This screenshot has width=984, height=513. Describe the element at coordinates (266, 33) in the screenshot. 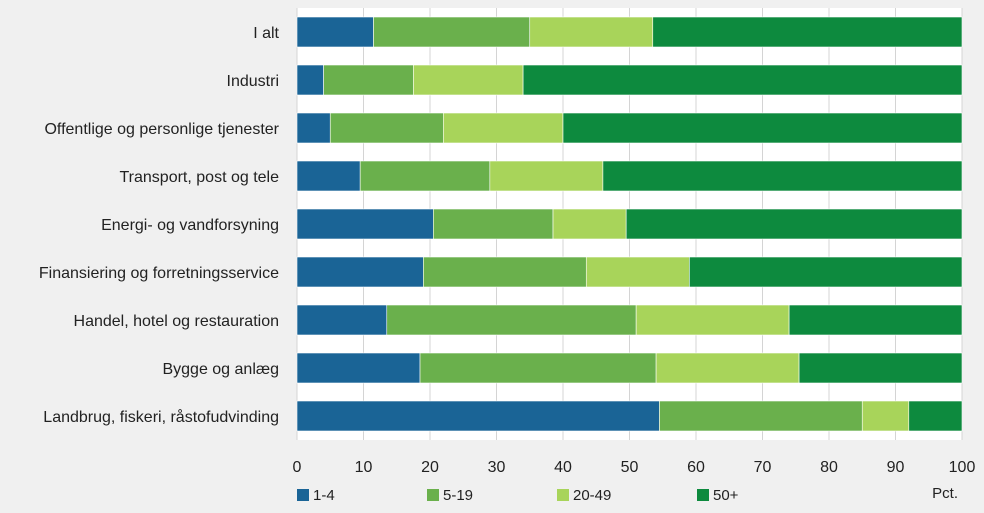

I see `category-label: I alt` at that location.